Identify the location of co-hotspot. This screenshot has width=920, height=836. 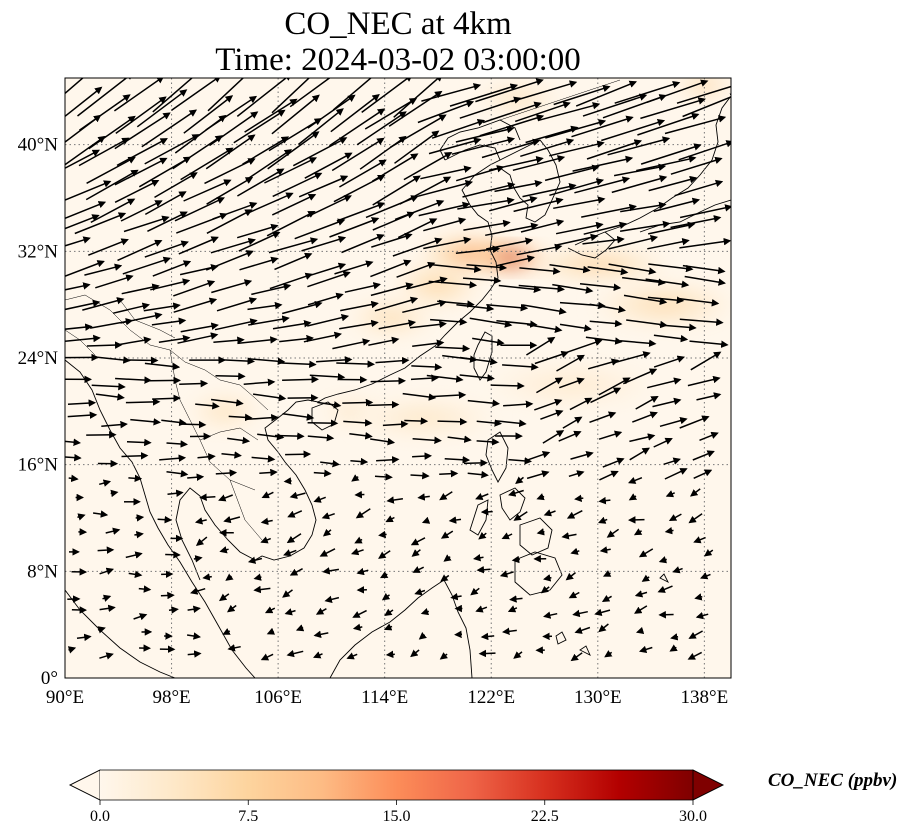
(425, 418).